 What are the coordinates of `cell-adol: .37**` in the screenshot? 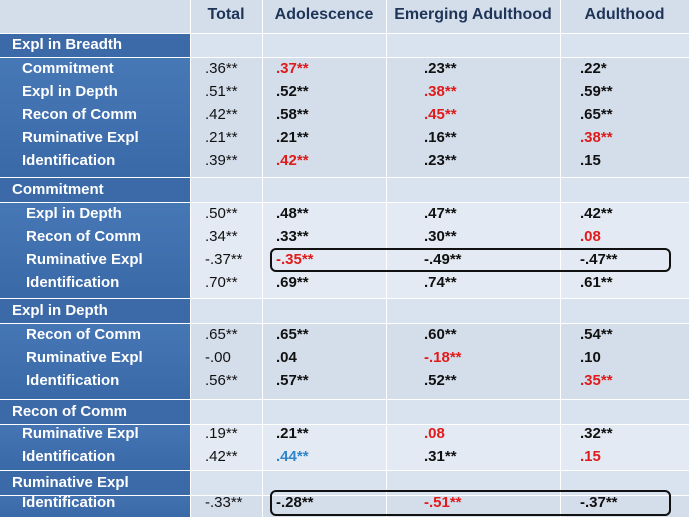 It's located at (292, 68).